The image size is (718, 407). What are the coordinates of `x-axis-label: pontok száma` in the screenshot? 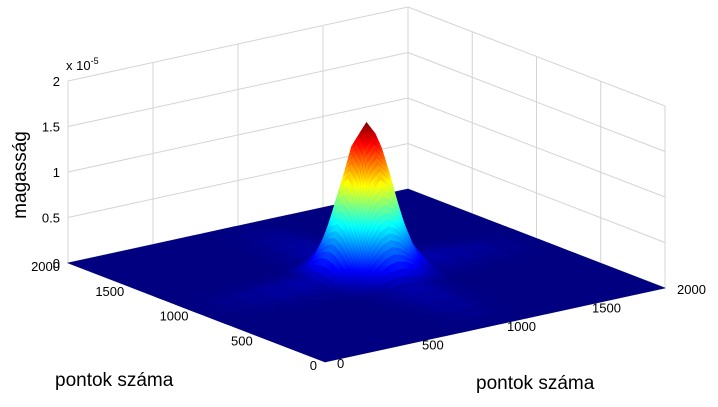 It's located at (535, 383).